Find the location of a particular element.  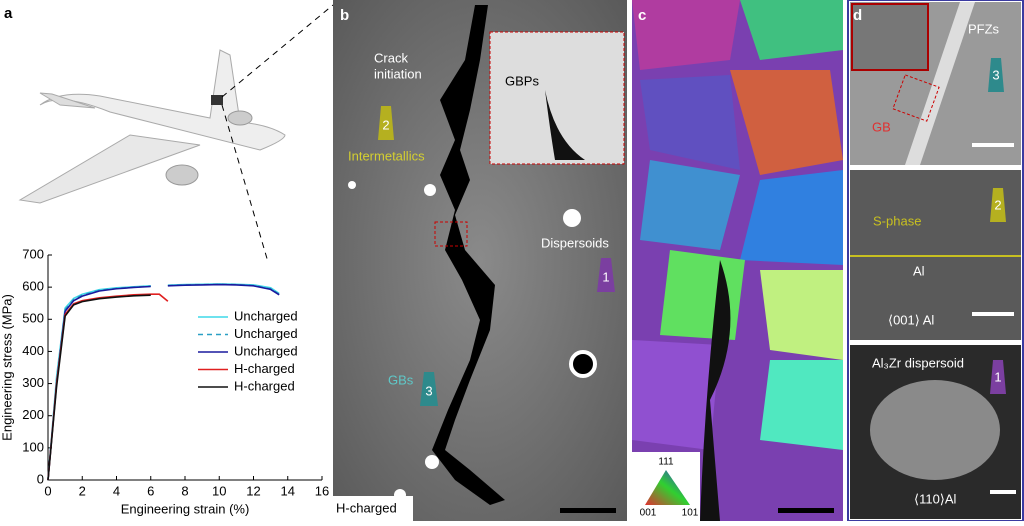

label: ⟨001⟩ Al is located at coordinates (911, 319).